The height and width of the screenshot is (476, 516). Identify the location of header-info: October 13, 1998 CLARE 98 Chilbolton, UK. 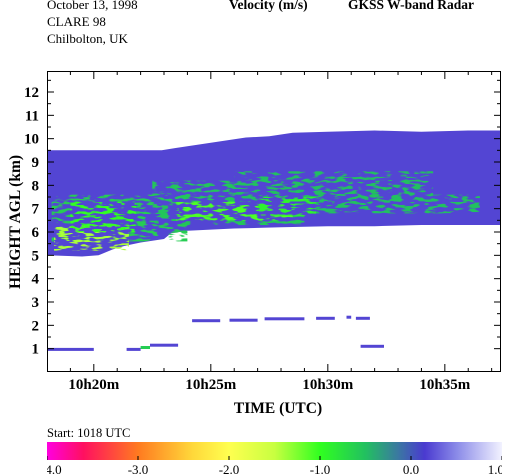
(92, 23).